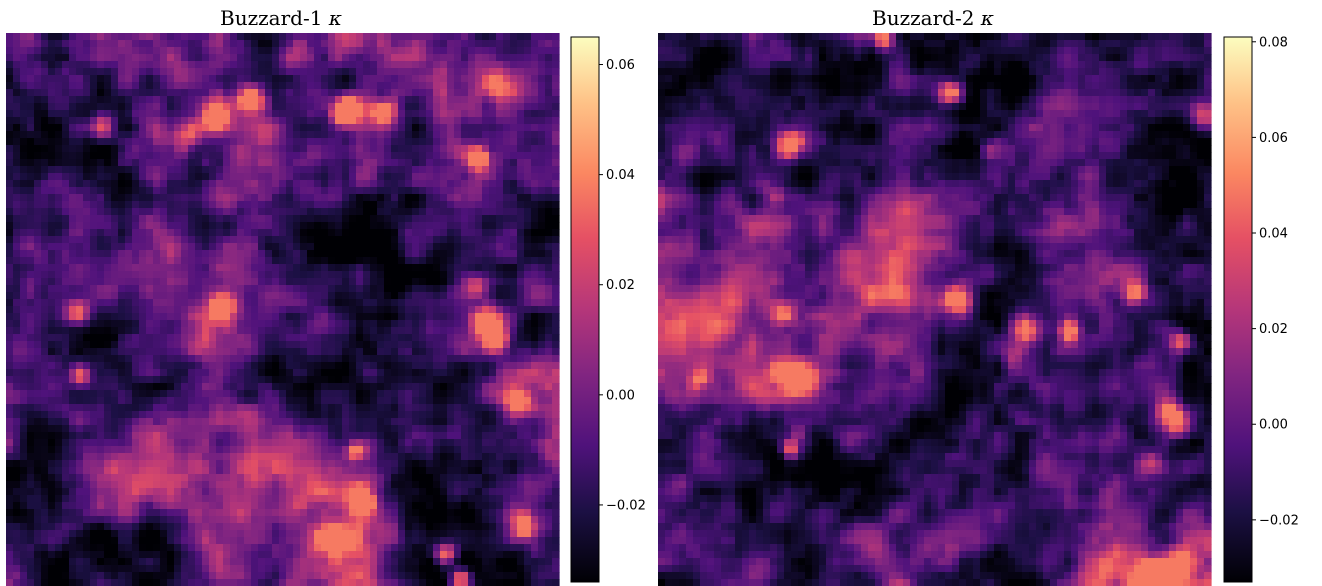 This screenshot has width=1322, height=586. I want to click on map-title-2: Buzzard-2 κ, so click(933, 18).